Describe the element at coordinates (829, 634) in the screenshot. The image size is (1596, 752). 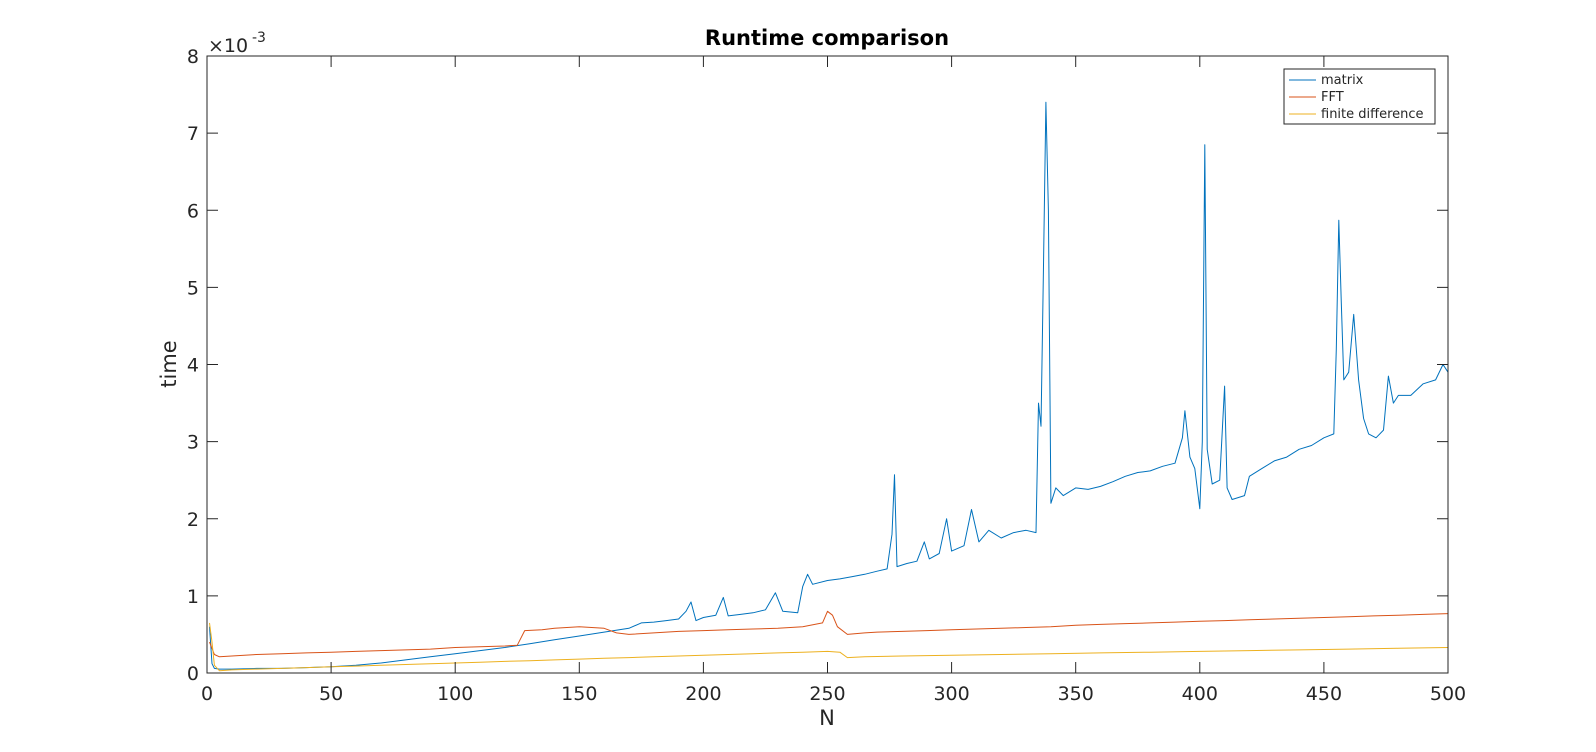
I see `series-line-fft` at that location.